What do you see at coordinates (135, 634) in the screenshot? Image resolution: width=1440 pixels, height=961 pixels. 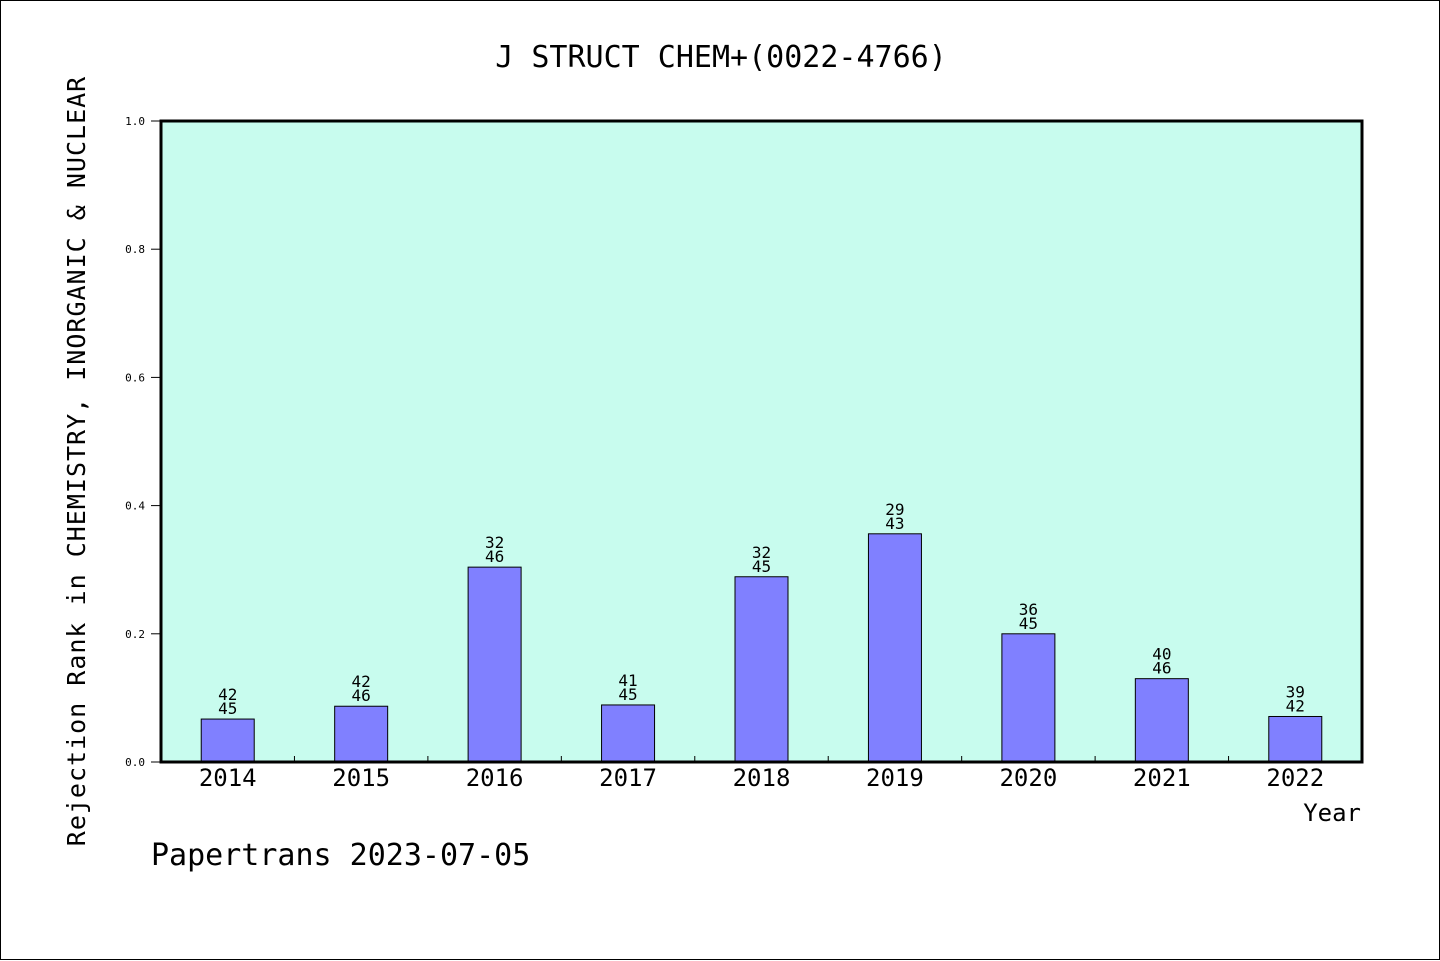 I see `y-tick-label: 0.2` at bounding box center [135, 634].